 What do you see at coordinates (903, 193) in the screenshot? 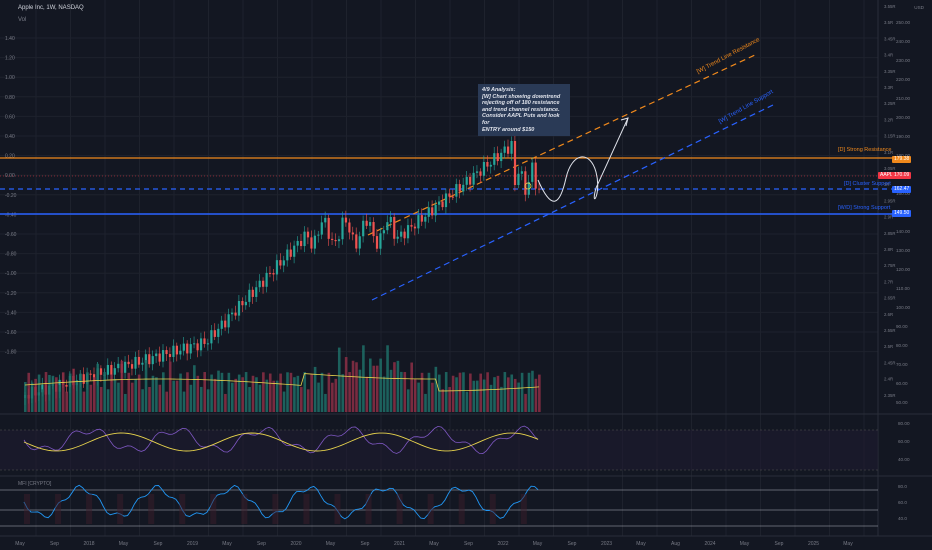
I see `right-axis-tick: 160.00` at bounding box center [903, 193].